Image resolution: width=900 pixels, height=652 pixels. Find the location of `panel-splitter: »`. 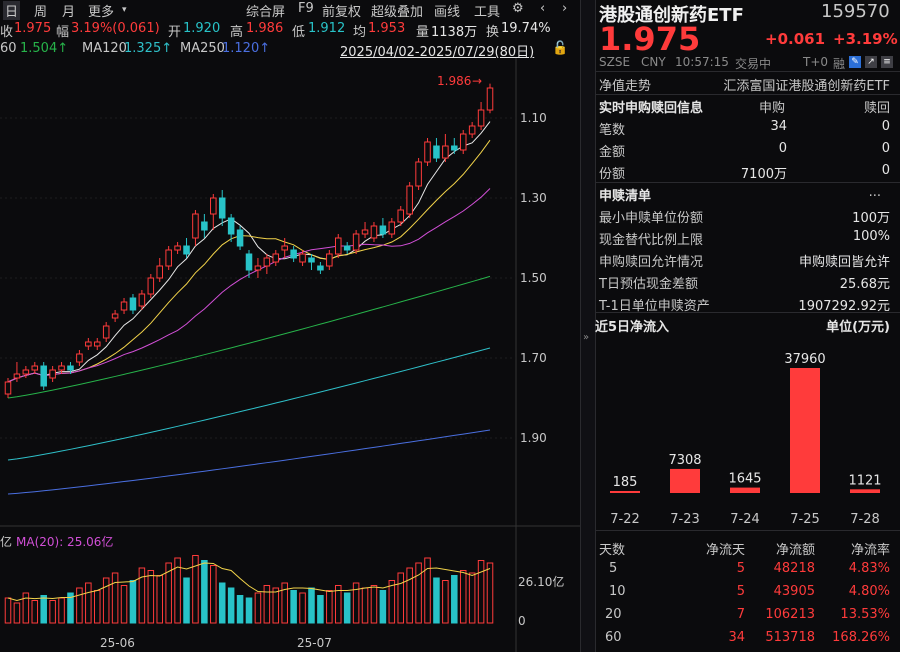

panel-splitter: » is located at coordinates (588, 326).